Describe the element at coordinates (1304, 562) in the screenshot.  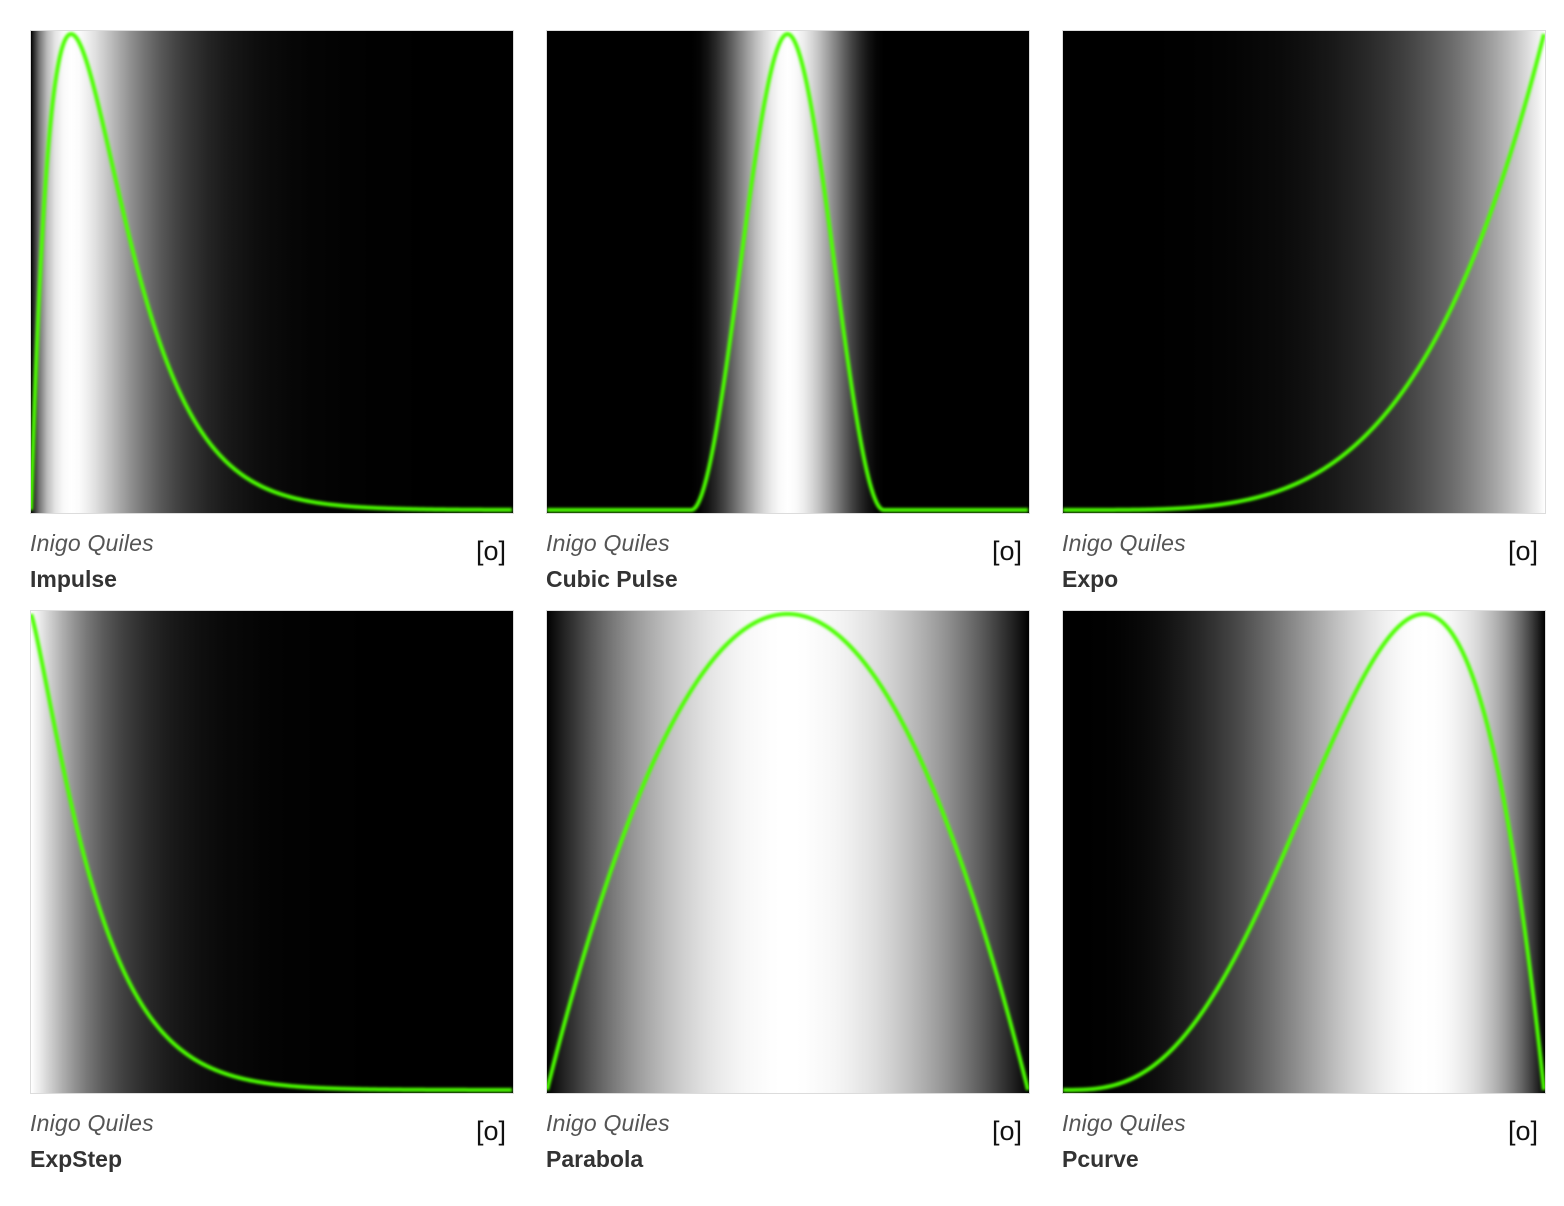
I see `card-meta: Inigo Quiles Expo [o]` at that location.